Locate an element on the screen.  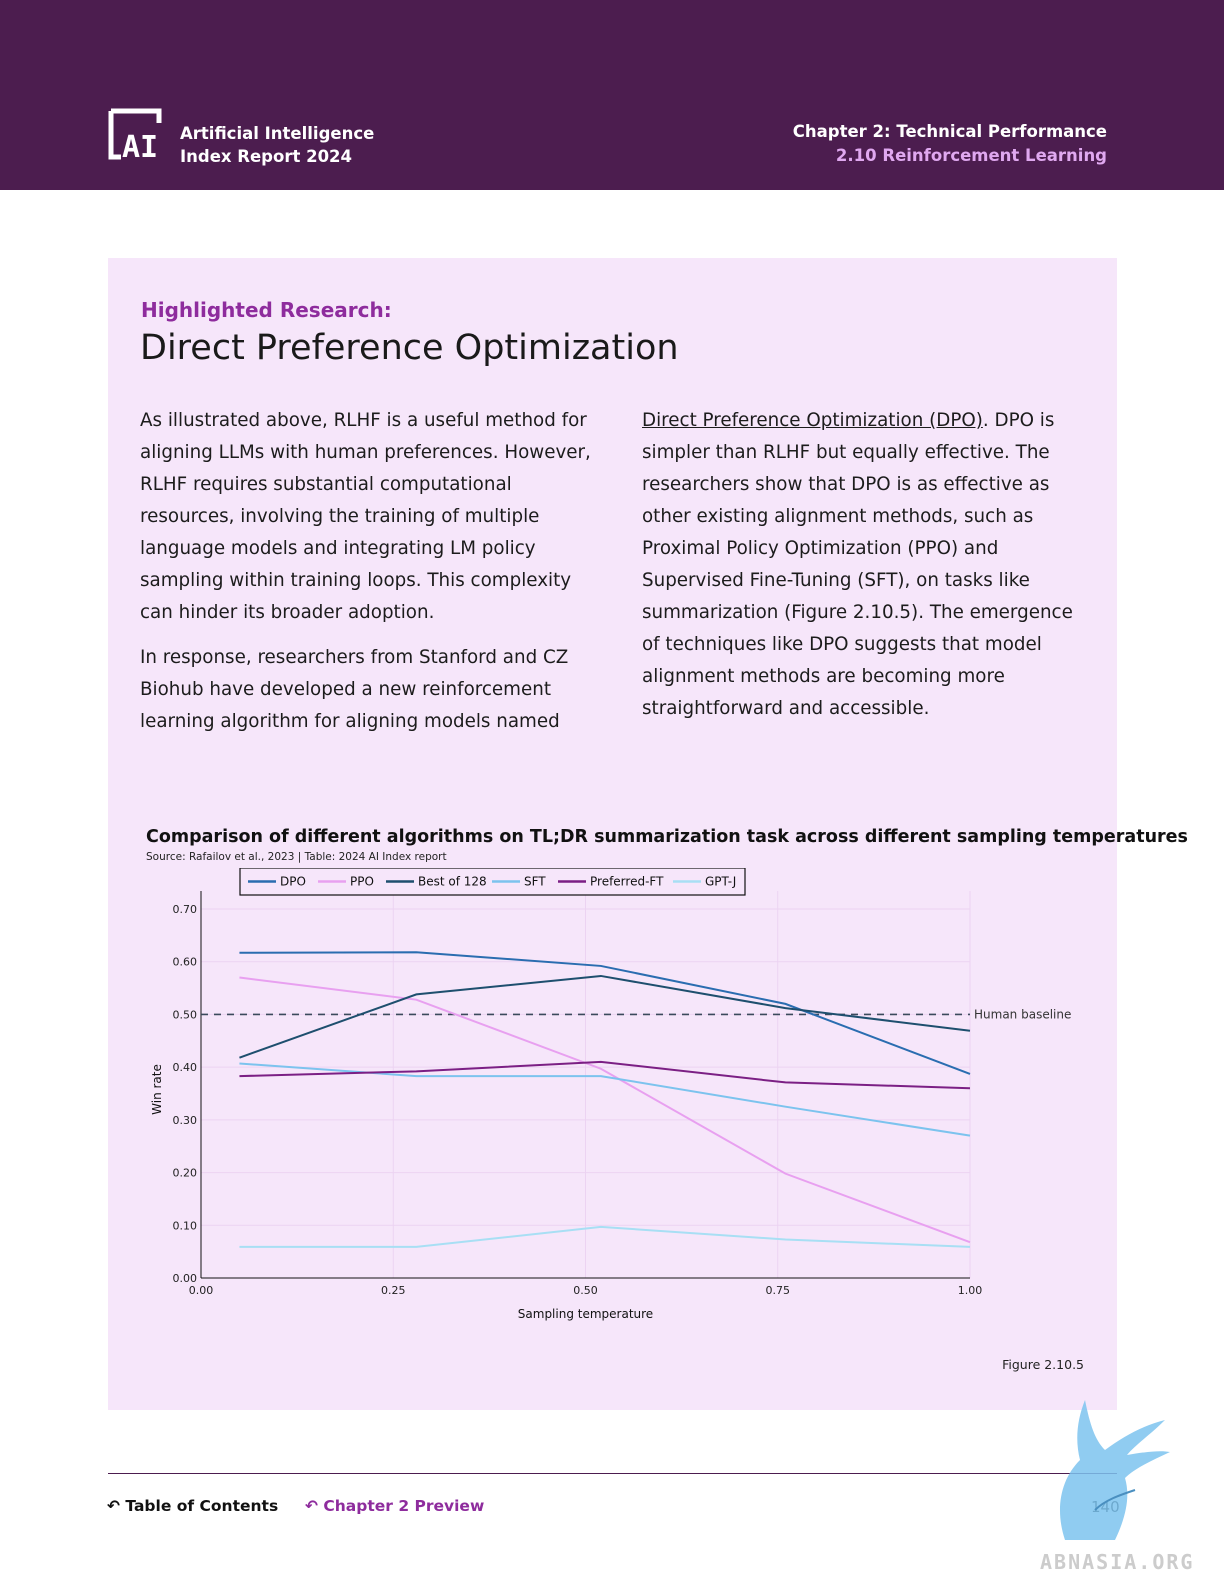
table-of-contents-link: ↶ Table of Contents is located at coordinates (192, 1506).